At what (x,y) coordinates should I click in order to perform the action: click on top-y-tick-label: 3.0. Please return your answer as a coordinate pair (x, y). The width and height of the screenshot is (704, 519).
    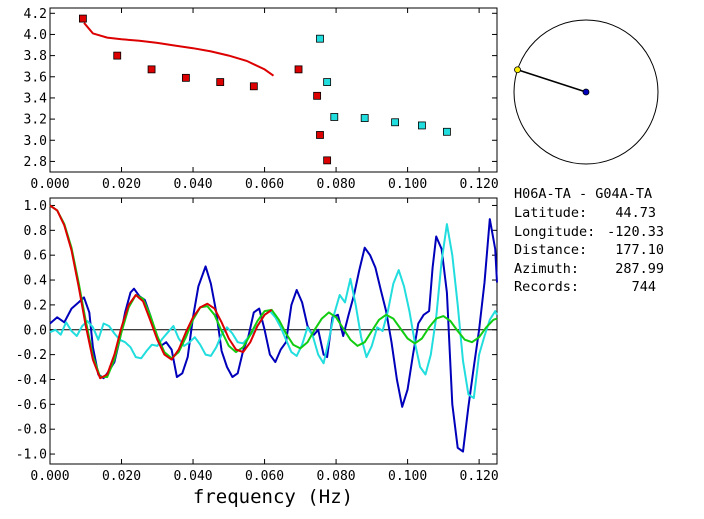
    Looking at the image, I should click on (35, 141).